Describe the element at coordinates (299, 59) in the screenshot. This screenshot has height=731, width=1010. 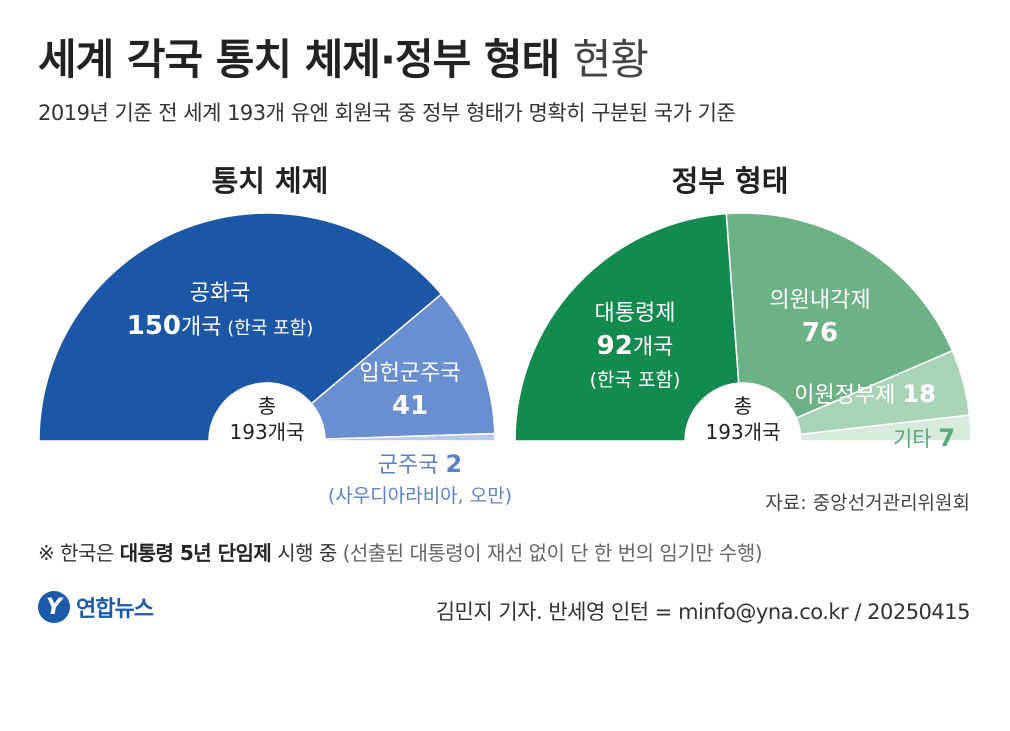
I see `title-main: 세계 각국 통치 체제·정부 형태` at that location.